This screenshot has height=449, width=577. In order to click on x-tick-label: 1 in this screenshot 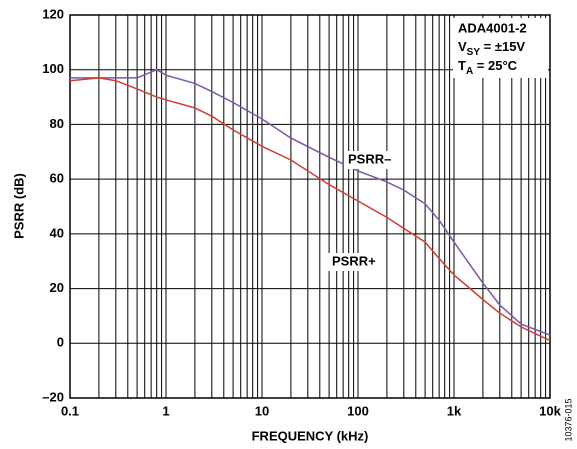, I will do `click(165, 410)`.